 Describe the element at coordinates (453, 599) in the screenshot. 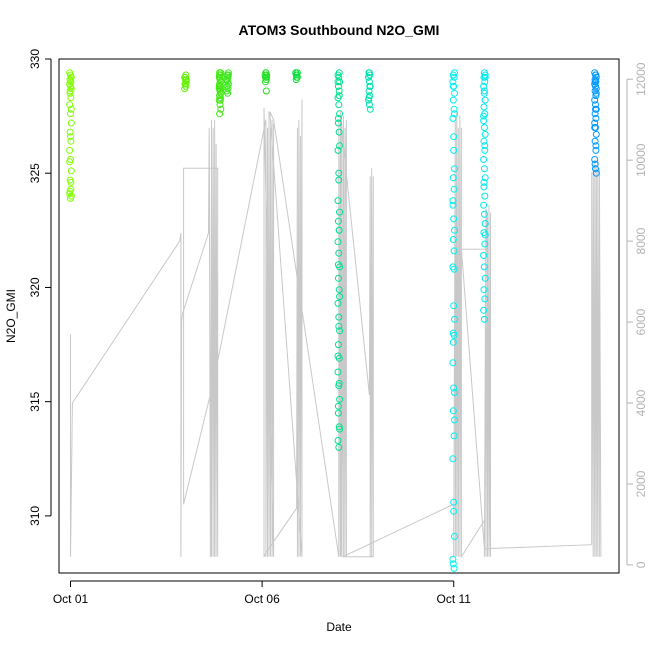

I see `x-tick-label: Oct 11` at that location.